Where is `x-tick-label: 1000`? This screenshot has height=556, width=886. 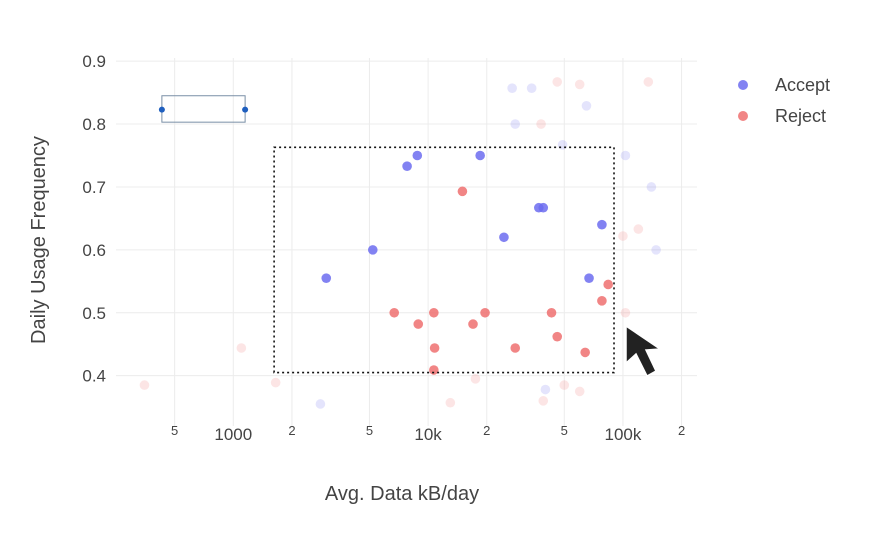 x-tick-label: 1000 is located at coordinates (233, 434).